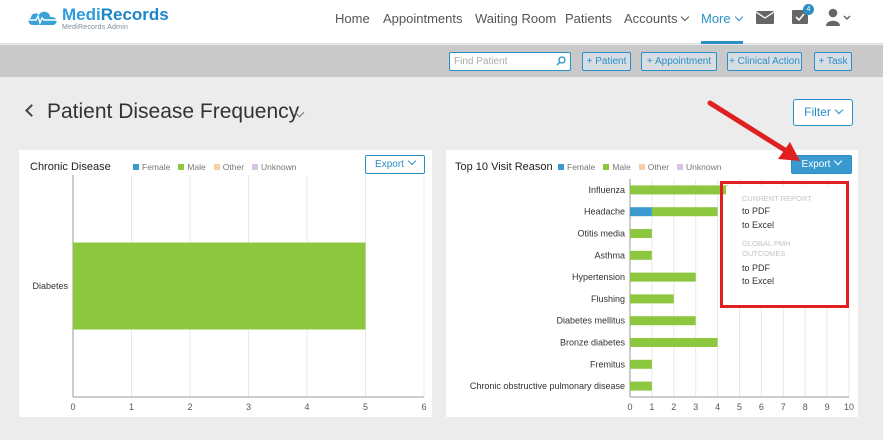 This screenshot has height=440, width=883. Describe the element at coordinates (608, 364) in the screenshot. I see `visit-category-label: Fremitus` at that location.